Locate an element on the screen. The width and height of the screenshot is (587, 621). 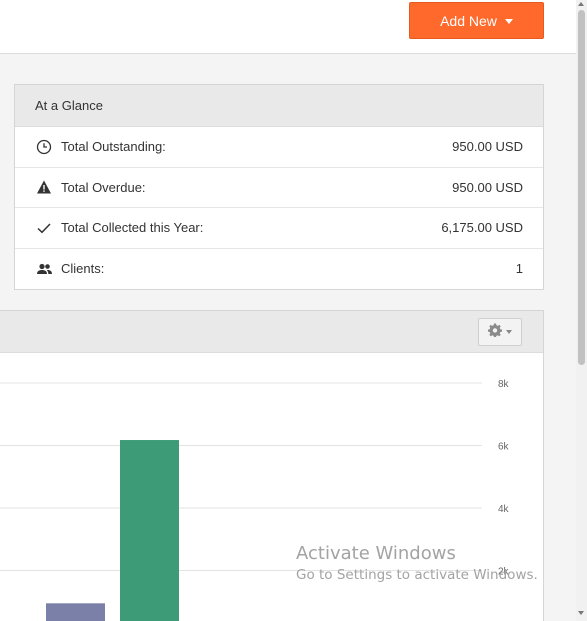
chart-header is located at coordinates (271, 332).